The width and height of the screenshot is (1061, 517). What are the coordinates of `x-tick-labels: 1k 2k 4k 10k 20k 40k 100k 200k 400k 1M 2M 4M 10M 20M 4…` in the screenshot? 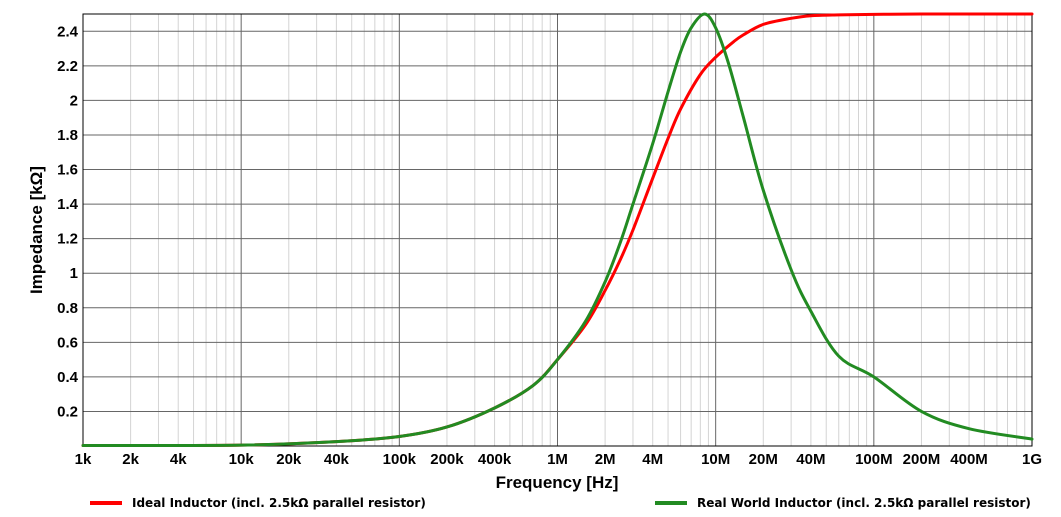 It's located at (558, 459).